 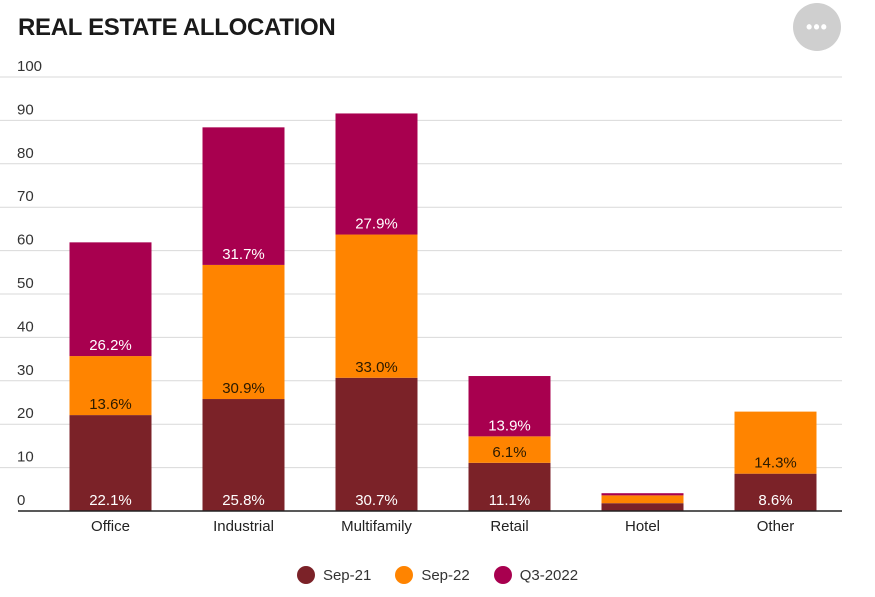 I want to click on chart-title: REAL ESTATE ALLOCATION, so click(x=177, y=27).